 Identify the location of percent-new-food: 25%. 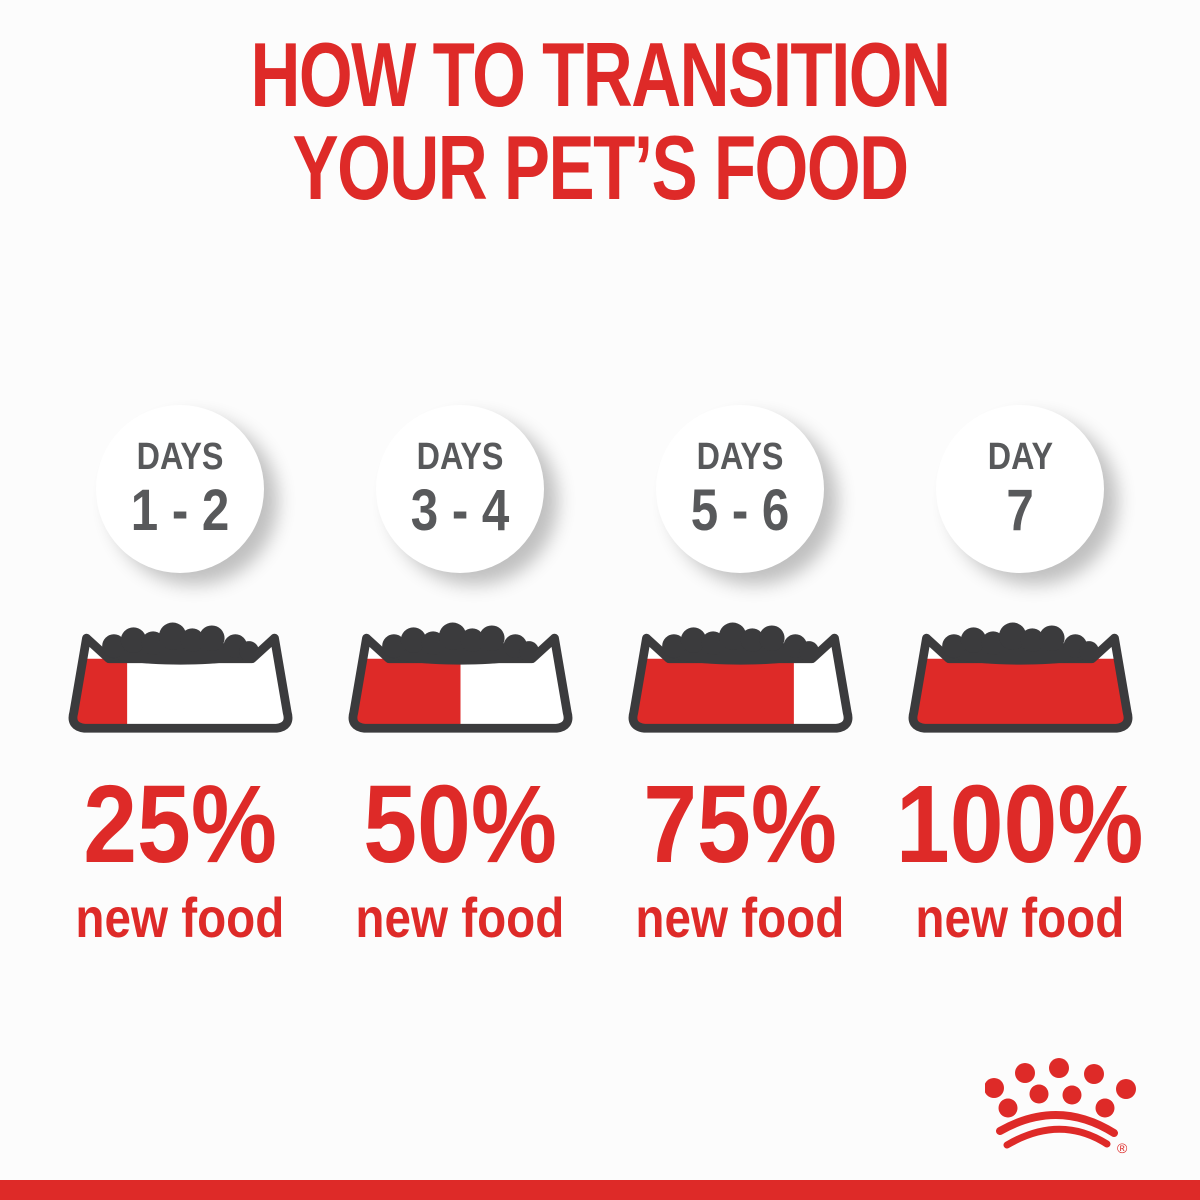
(180, 824).